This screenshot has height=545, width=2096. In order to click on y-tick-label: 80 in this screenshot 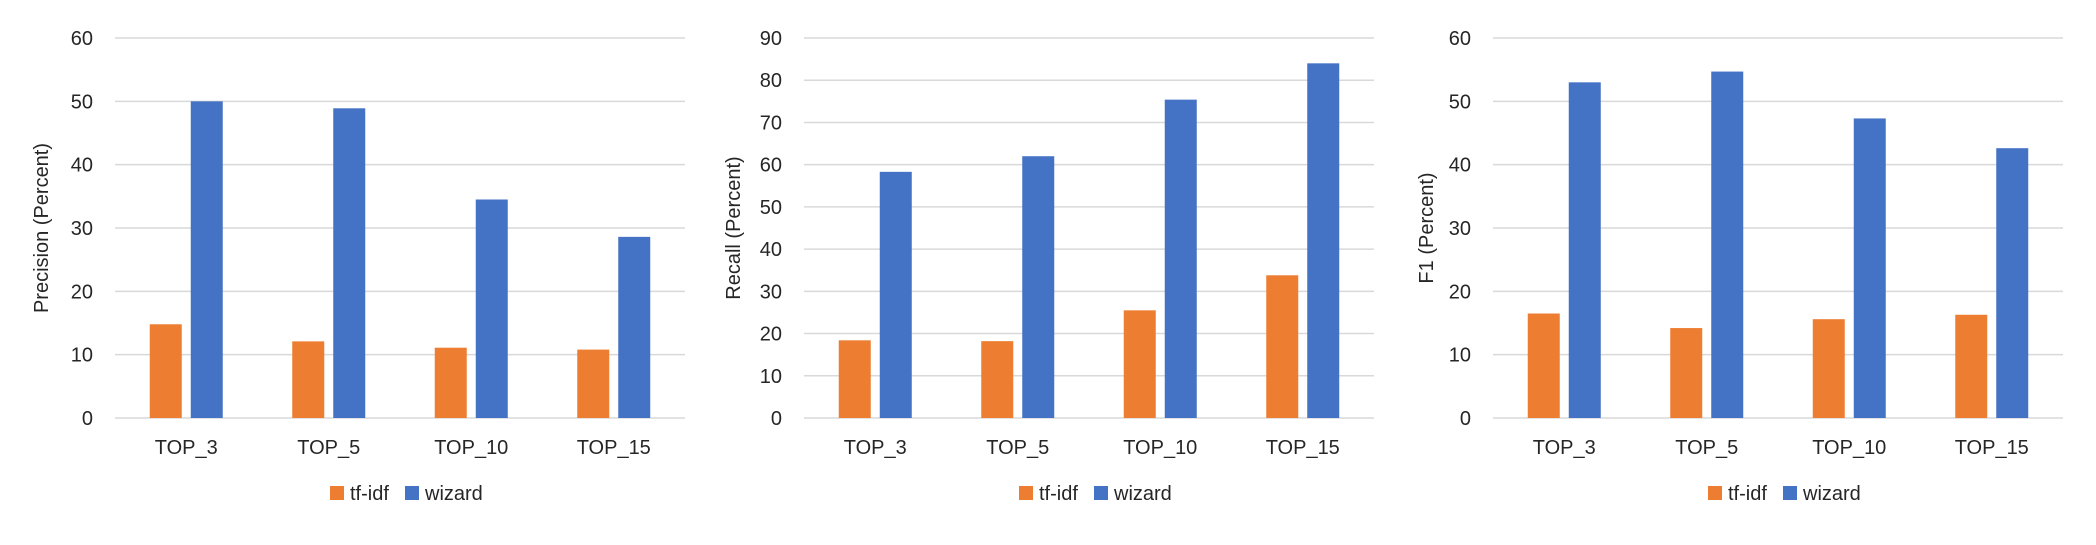, I will do `click(771, 81)`.